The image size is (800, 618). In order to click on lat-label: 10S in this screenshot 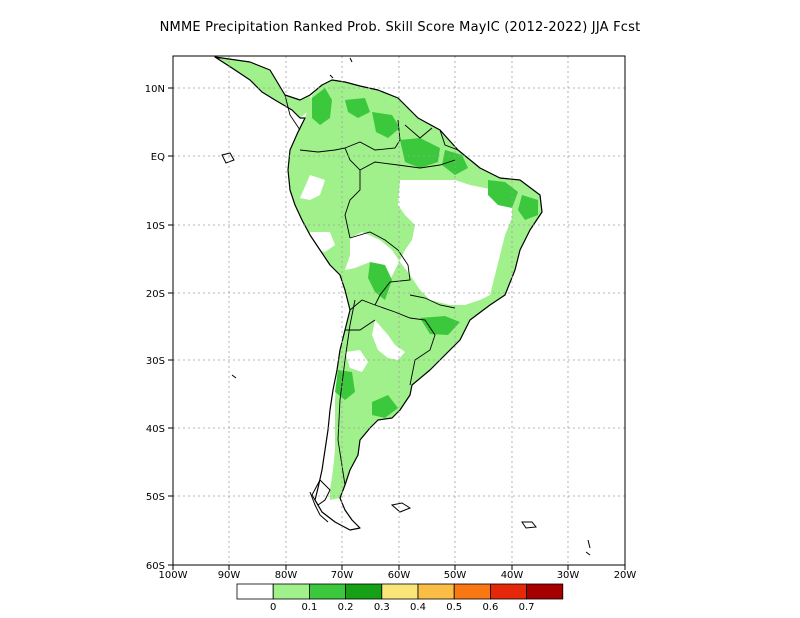, I will do `click(155, 226)`.